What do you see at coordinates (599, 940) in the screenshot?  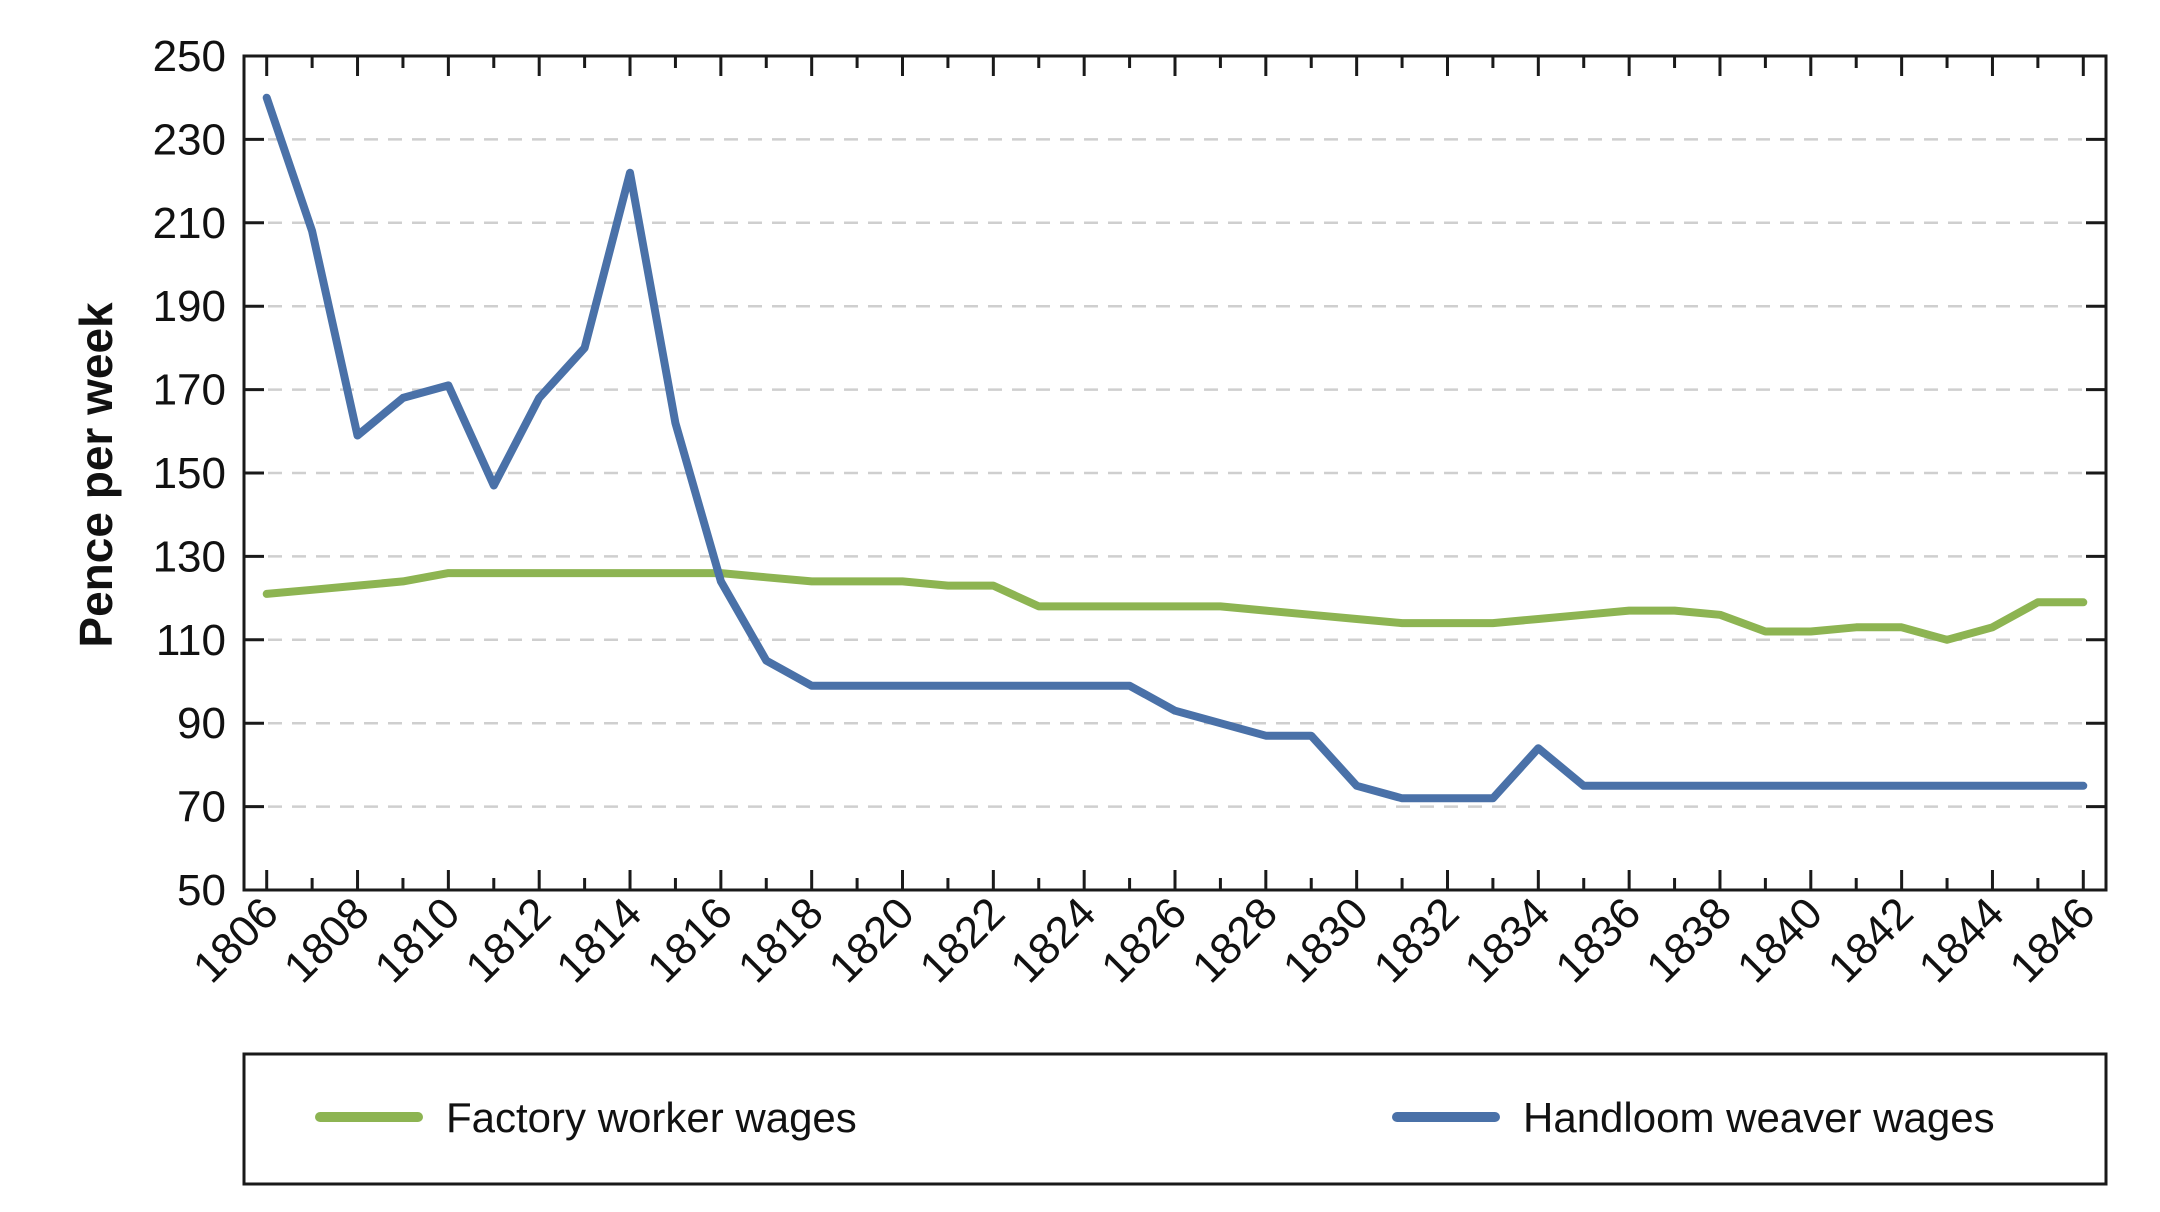 I see `x-tick-label: 1814` at bounding box center [599, 940].